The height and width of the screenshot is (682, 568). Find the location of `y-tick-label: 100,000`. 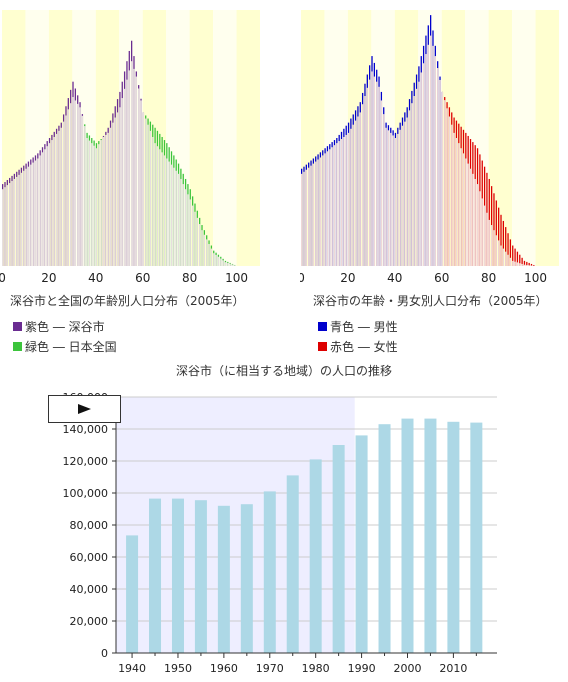

y-tick-label: 100,000 is located at coordinates (86, 493).